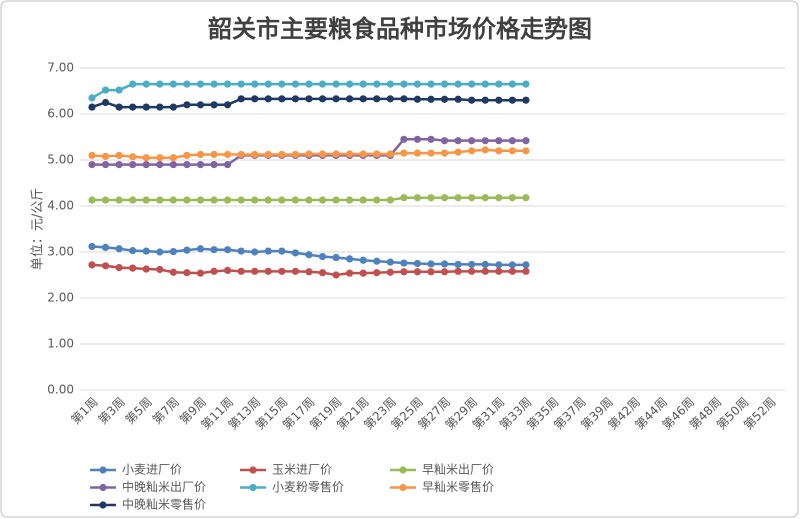 This screenshot has height=519, width=800. What do you see at coordinates (60, 114) in the screenshot?
I see `y-tick-label: 6.00` at bounding box center [60, 114].